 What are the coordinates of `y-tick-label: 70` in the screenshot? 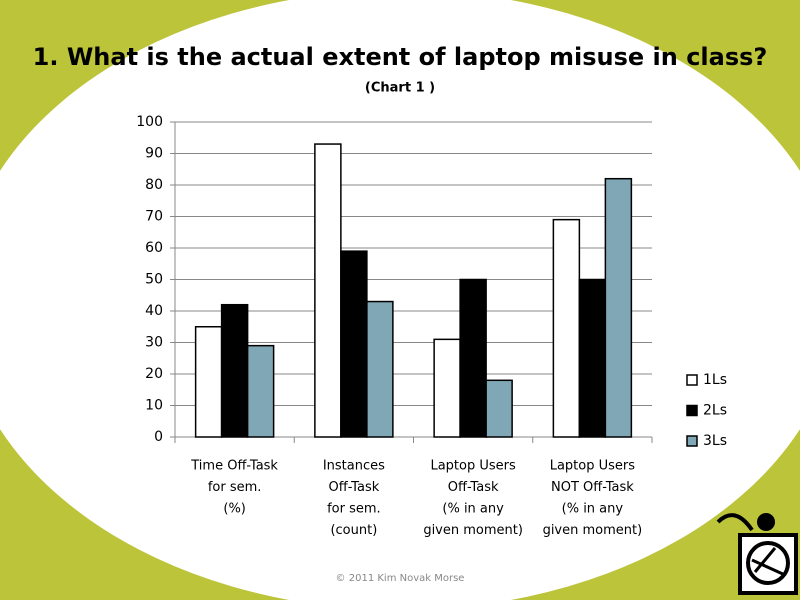 It's located at (154, 217).